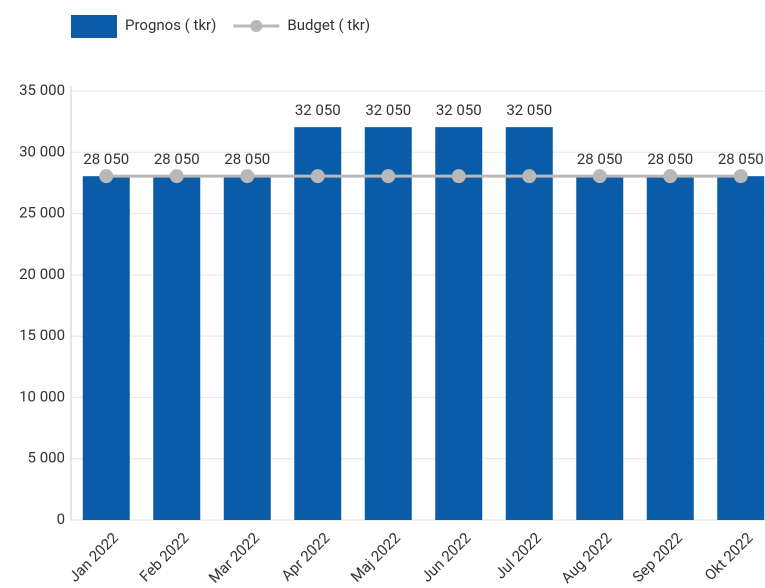 The image size is (765, 588). Describe the element at coordinates (42, 274) in the screenshot. I see `y-tick-label: 20 000` at that location.